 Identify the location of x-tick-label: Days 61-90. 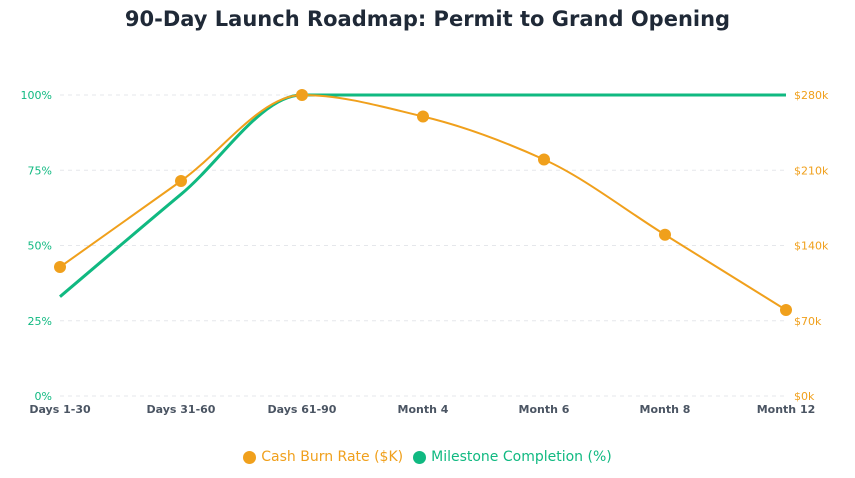
(302, 409).